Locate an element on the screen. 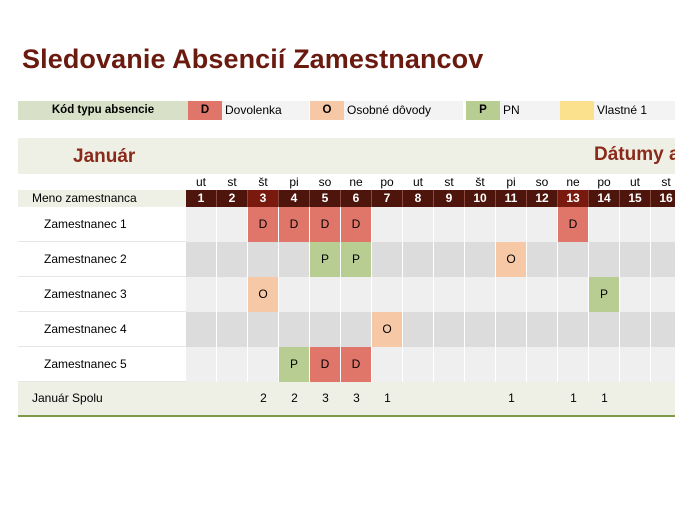 This screenshot has height=520, width=675. day-number: 10 is located at coordinates (480, 198).